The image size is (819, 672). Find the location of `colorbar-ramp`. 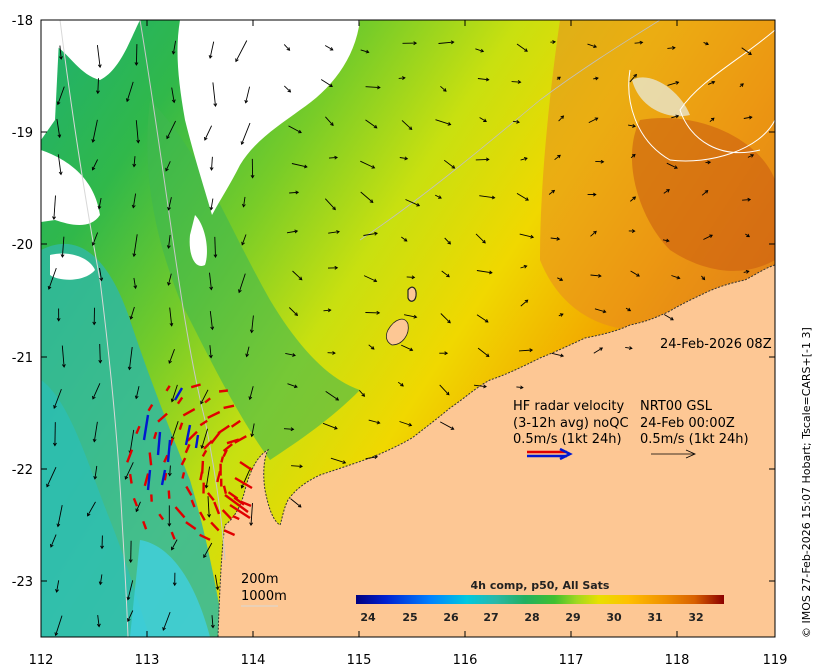

colorbar-ramp is located at coordinates (540, 599).